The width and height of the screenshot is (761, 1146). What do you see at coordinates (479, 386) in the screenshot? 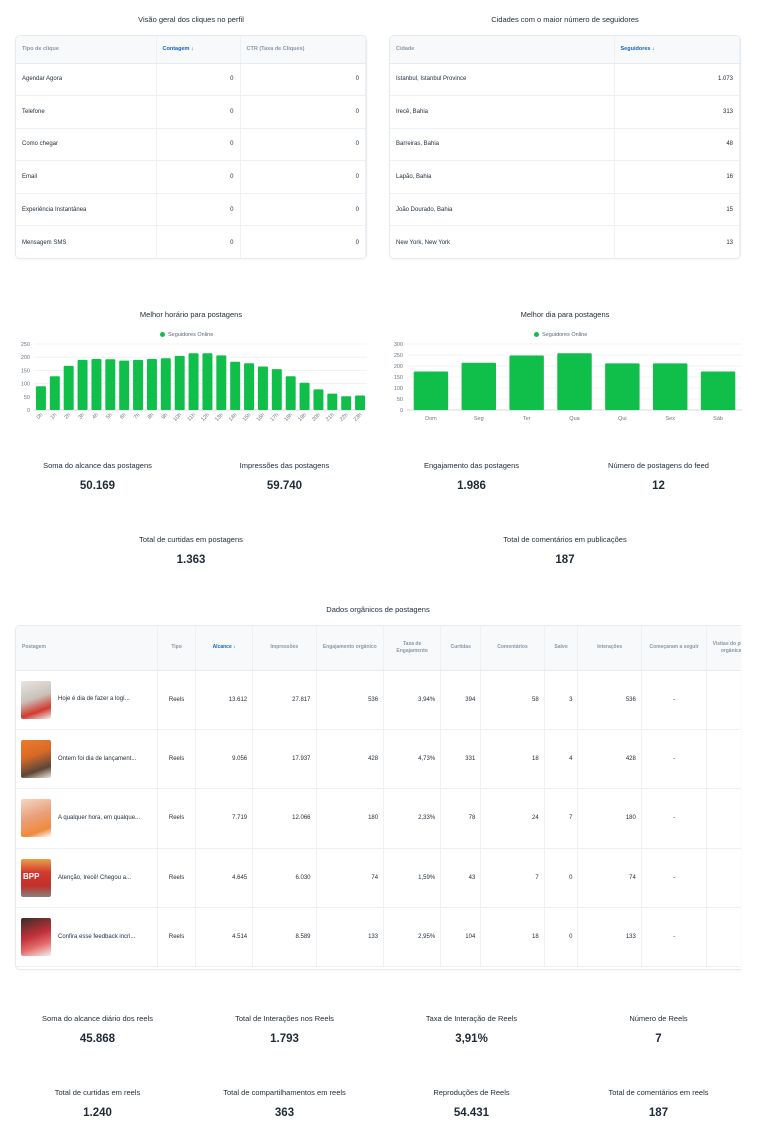
I see `bar-Seg` at bounding box center [479, 386].